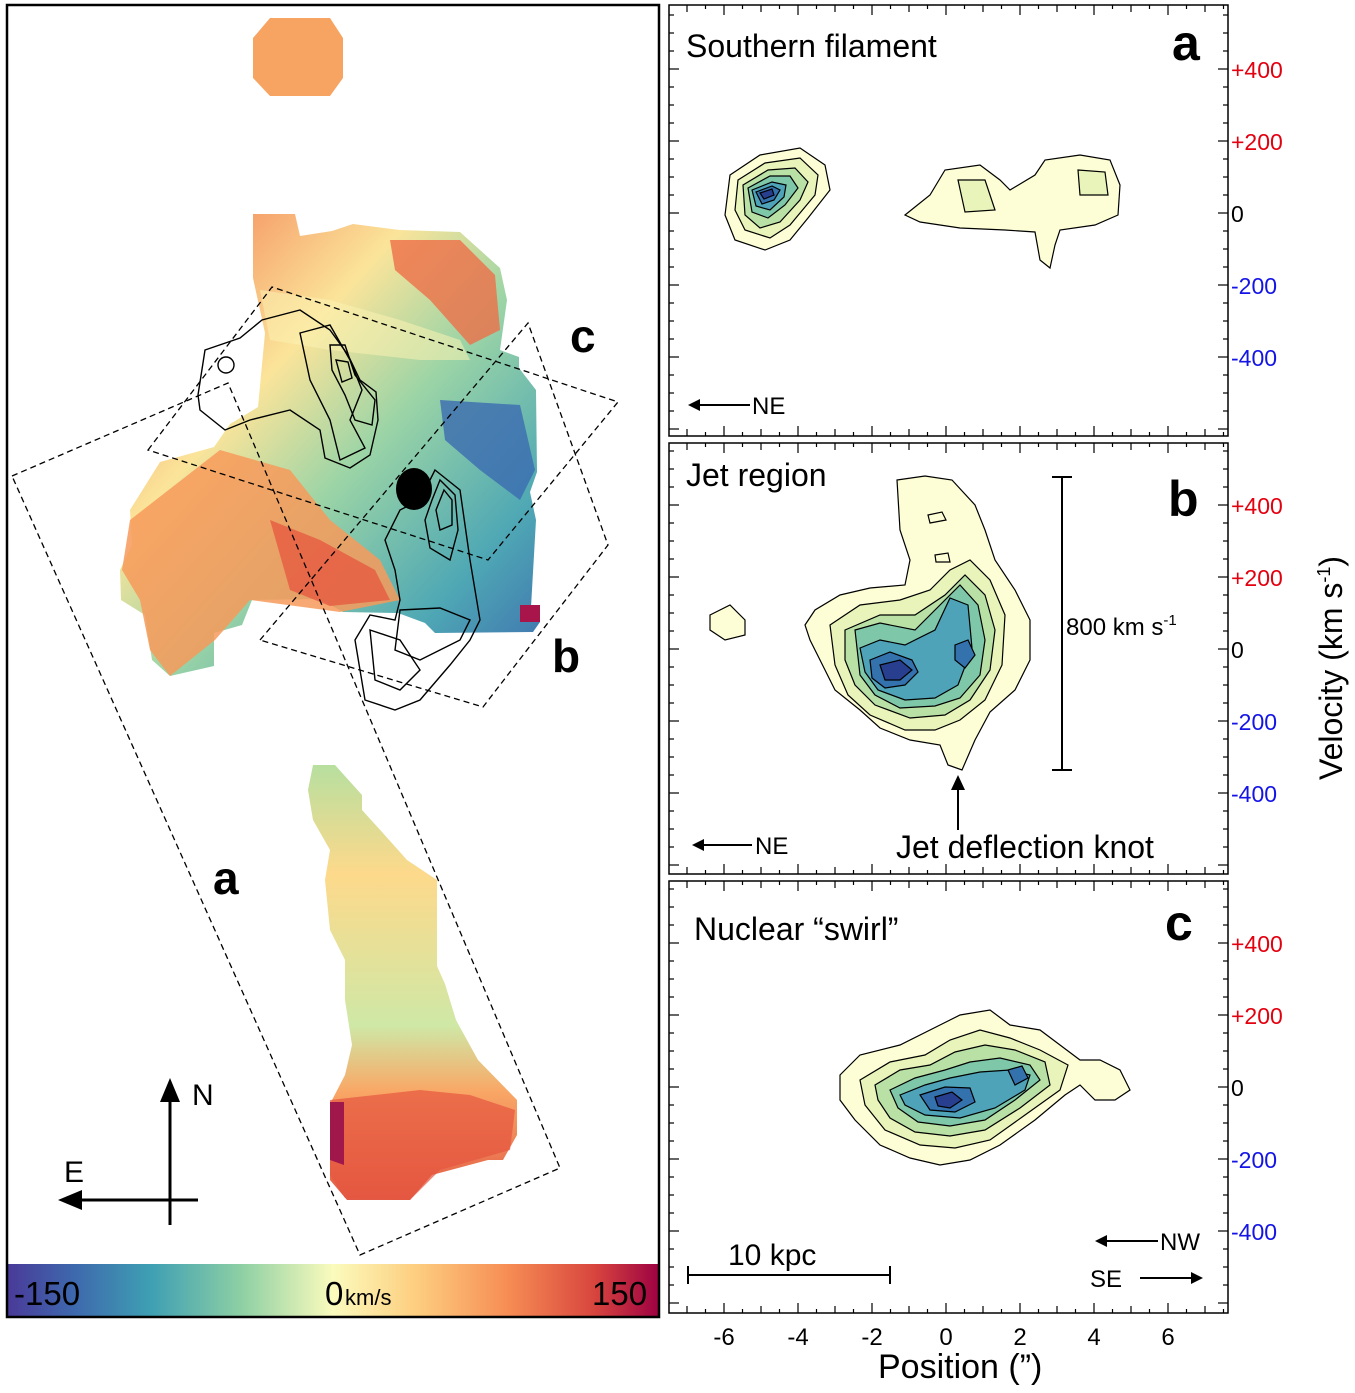  I want to click on panel-c-letter: c, so click(1179, 923).